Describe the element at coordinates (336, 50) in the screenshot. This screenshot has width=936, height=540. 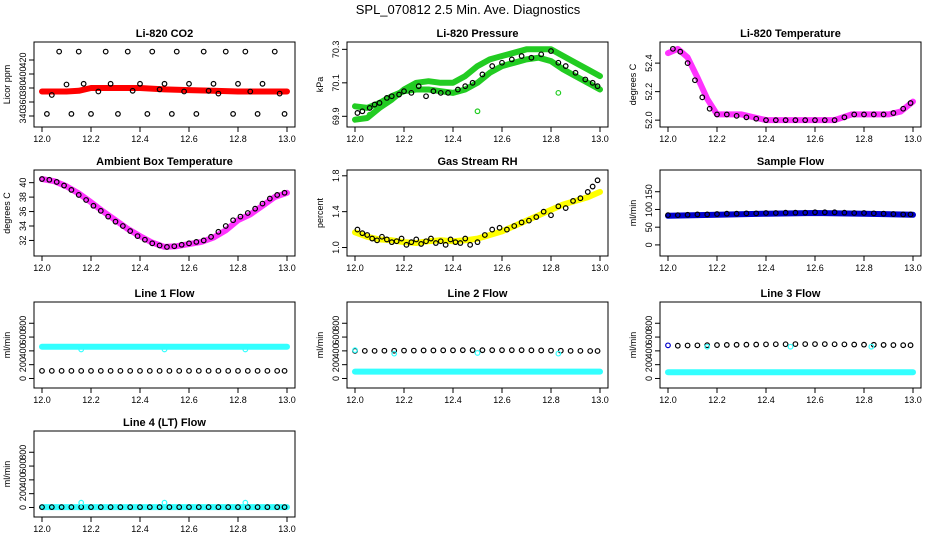
I see `y-tick-label: 70.3` at that location.